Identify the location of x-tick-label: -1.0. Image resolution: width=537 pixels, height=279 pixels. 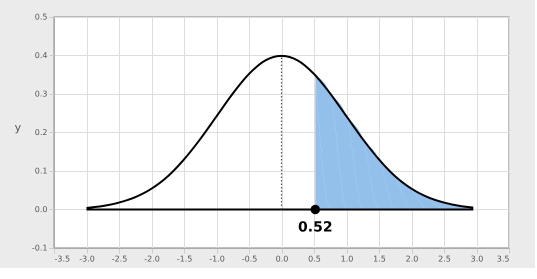
(217, 259).